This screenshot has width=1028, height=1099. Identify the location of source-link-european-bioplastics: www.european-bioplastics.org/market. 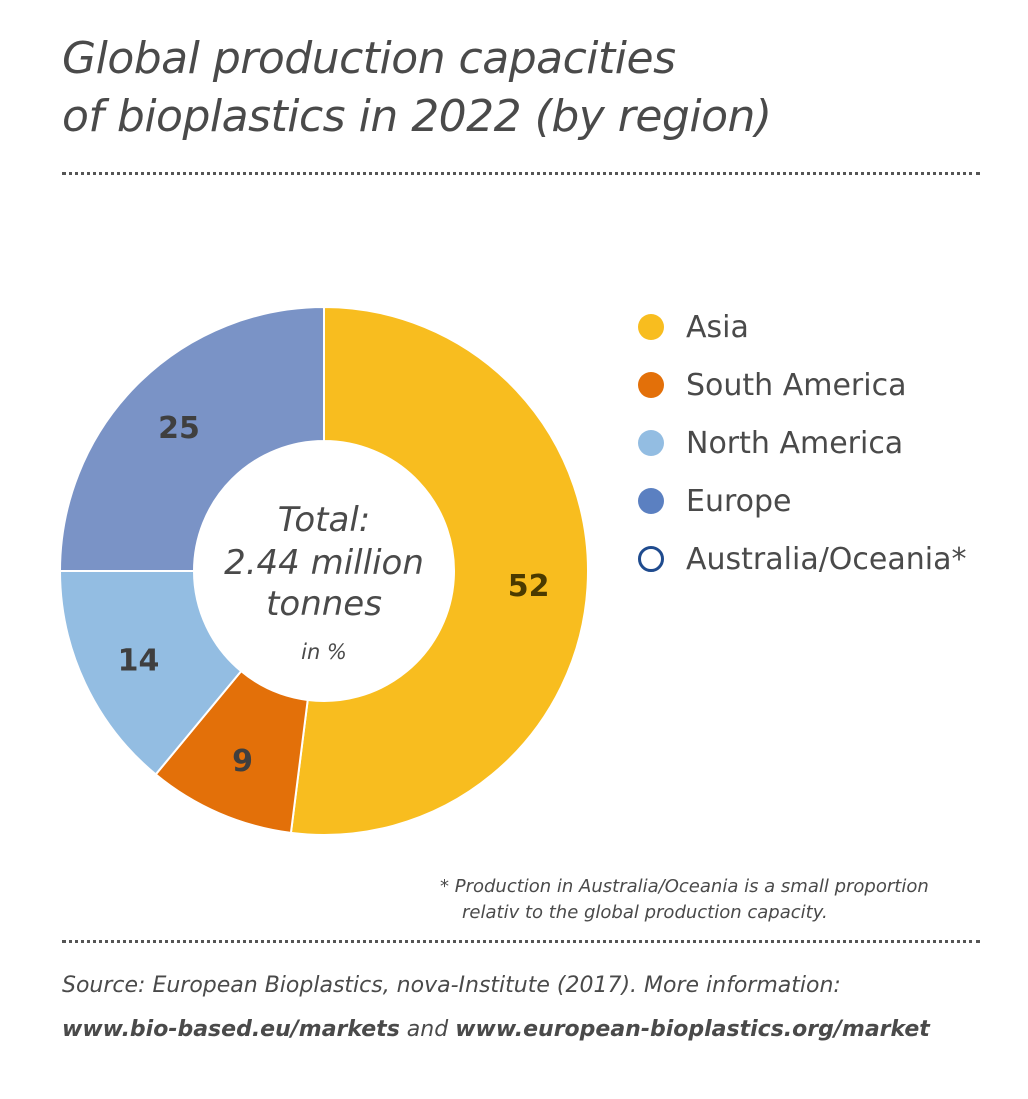
(692, 1029).